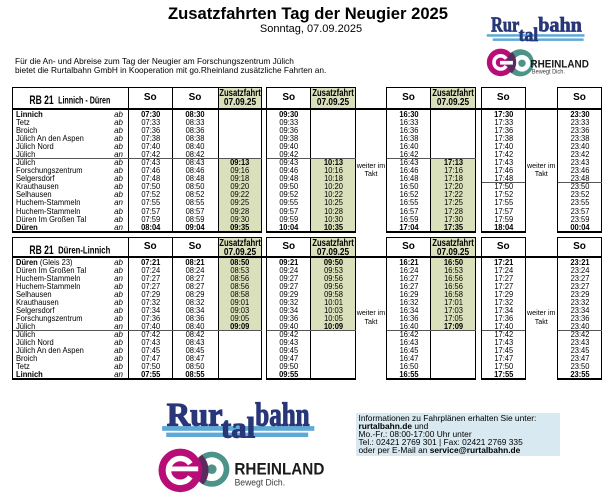 This screenshot has height=495, width=612. Describe the element at coordinates (84, 251) in the screenshot. I see `svg-text: Düren-Linnich` at that location.